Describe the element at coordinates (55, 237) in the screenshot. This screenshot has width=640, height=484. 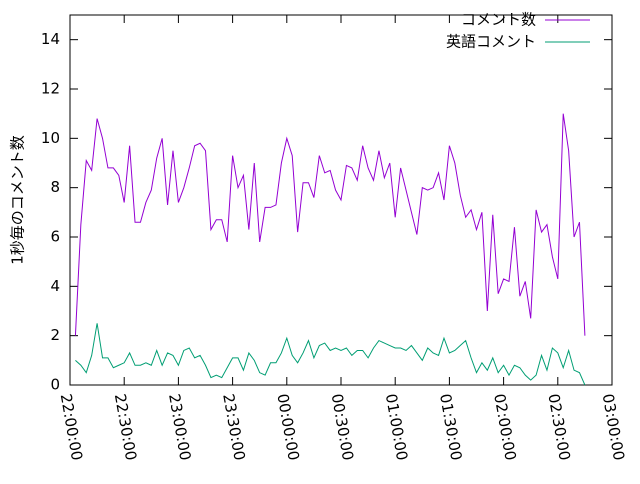
I see `y-tick-label: 6` at that location.